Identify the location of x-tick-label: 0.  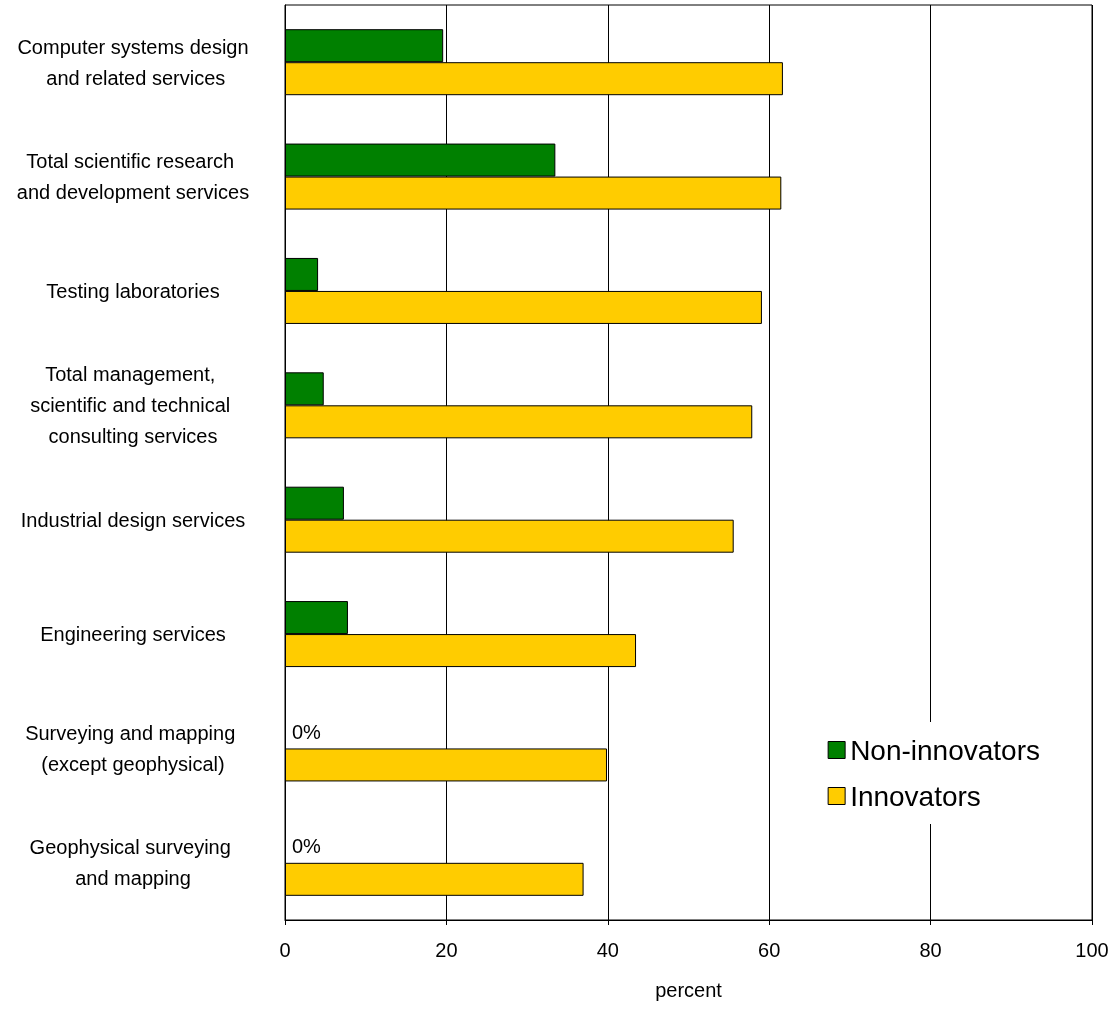
(285, 950).